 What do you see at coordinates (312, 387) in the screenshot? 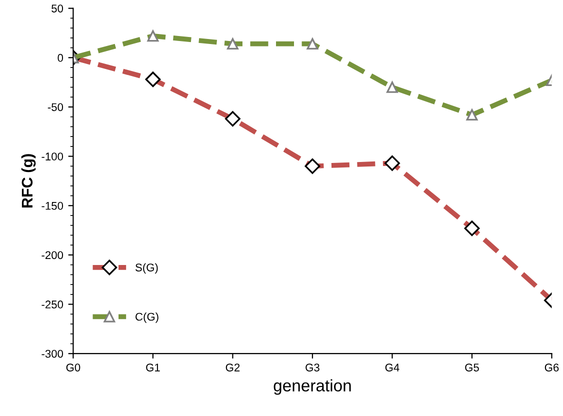
I see `x-axis-title: generation` at bounding box center [312, 387].